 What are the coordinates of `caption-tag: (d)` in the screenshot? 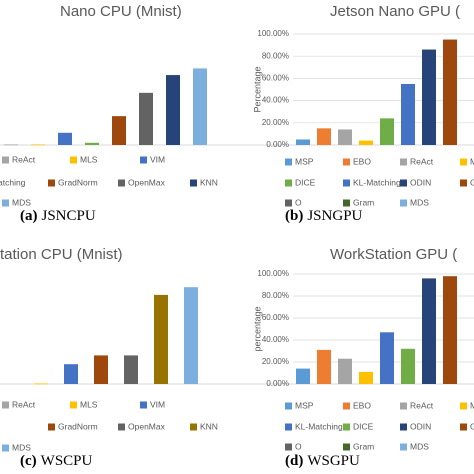 It's located at (294, 461).